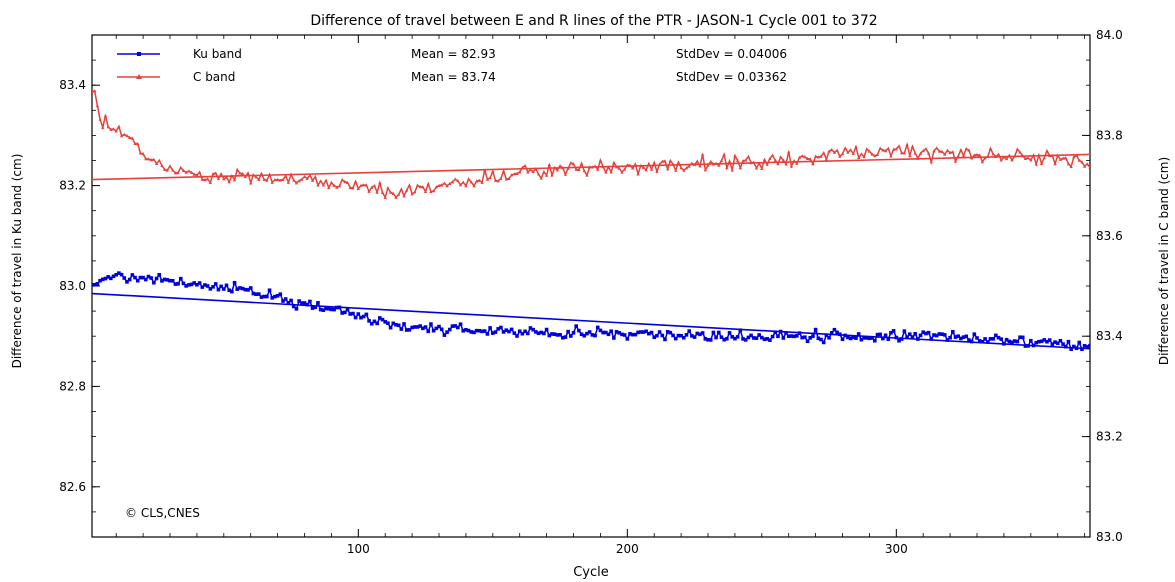 The width and height of the screenshot is (1175, 582). Describe the element at coordinates (72, 186) in the screenshot. I see `y-left-tick-label: 83.2` at that location.